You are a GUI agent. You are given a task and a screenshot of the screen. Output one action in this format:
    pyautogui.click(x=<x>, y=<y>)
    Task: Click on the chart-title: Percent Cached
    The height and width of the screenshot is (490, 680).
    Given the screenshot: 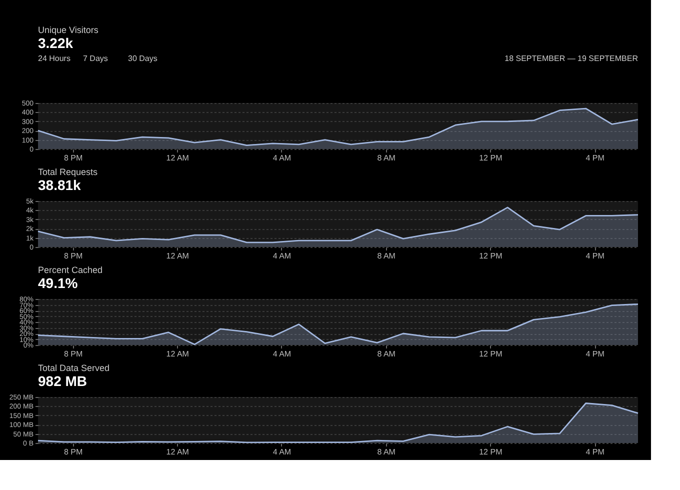 What is the action you would take?
    pyautogui.click(x=70, y=270)
    